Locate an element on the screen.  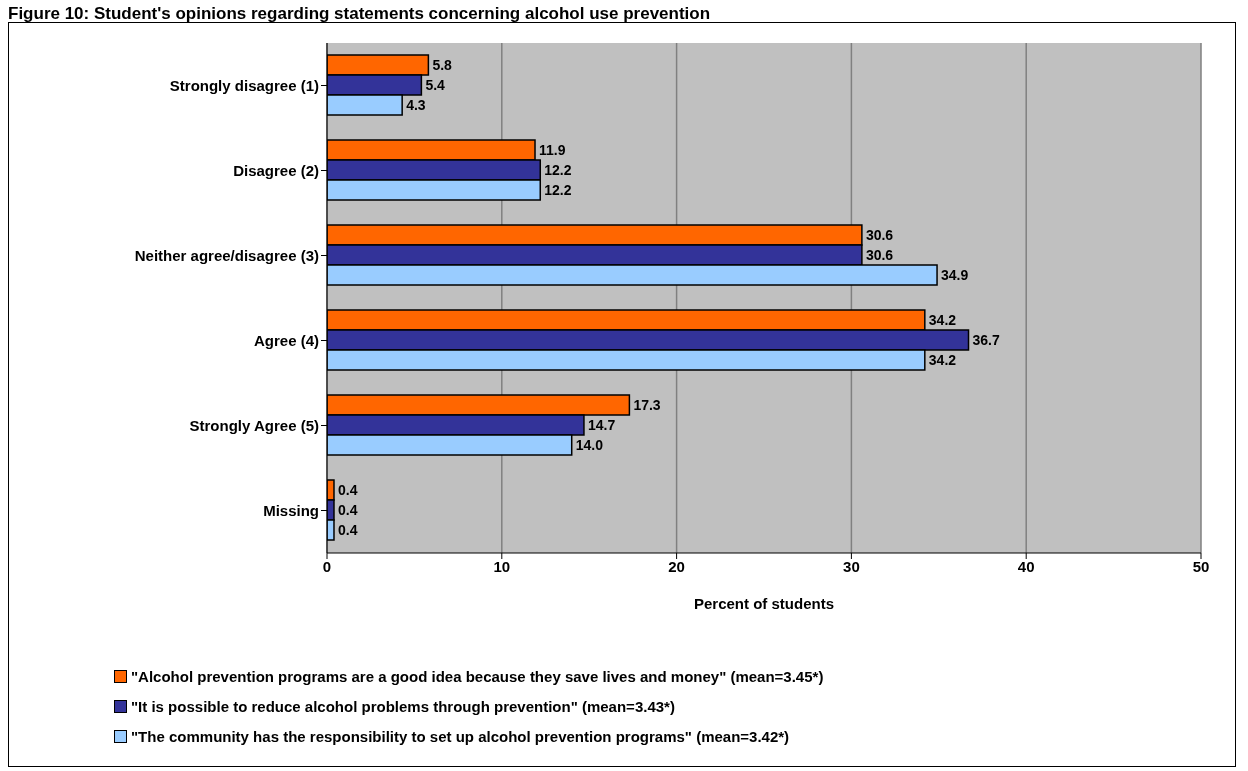
y-tick-label: Disagree (2) is located at coordinates (276, 170).